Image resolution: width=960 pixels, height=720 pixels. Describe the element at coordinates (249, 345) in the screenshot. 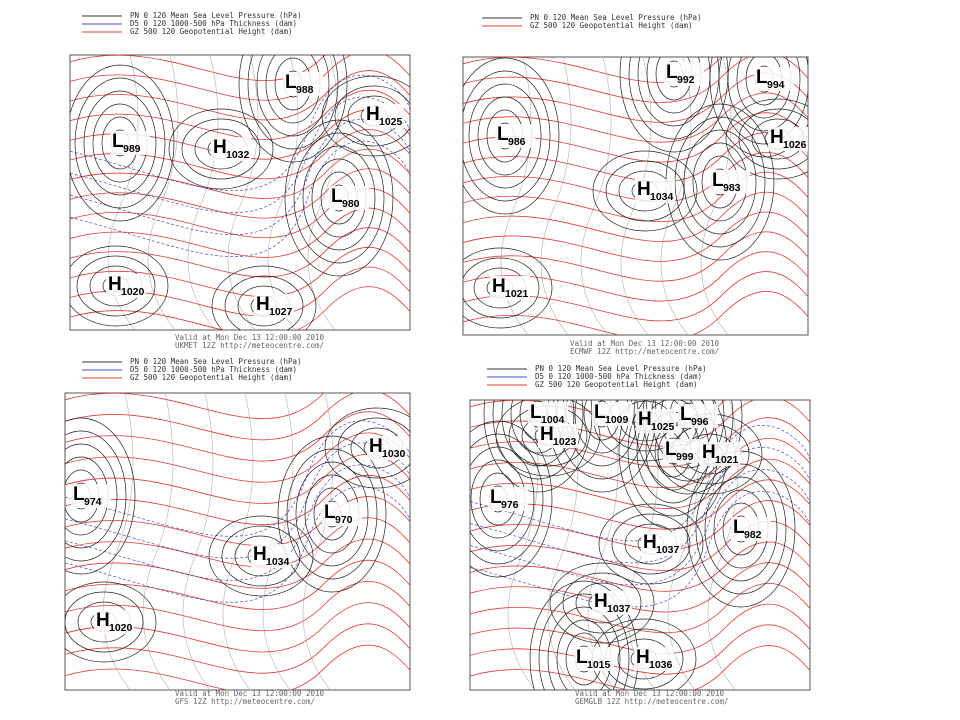

I see `model-source: UKMET 12Z http://meteocentre.com/` at that location.